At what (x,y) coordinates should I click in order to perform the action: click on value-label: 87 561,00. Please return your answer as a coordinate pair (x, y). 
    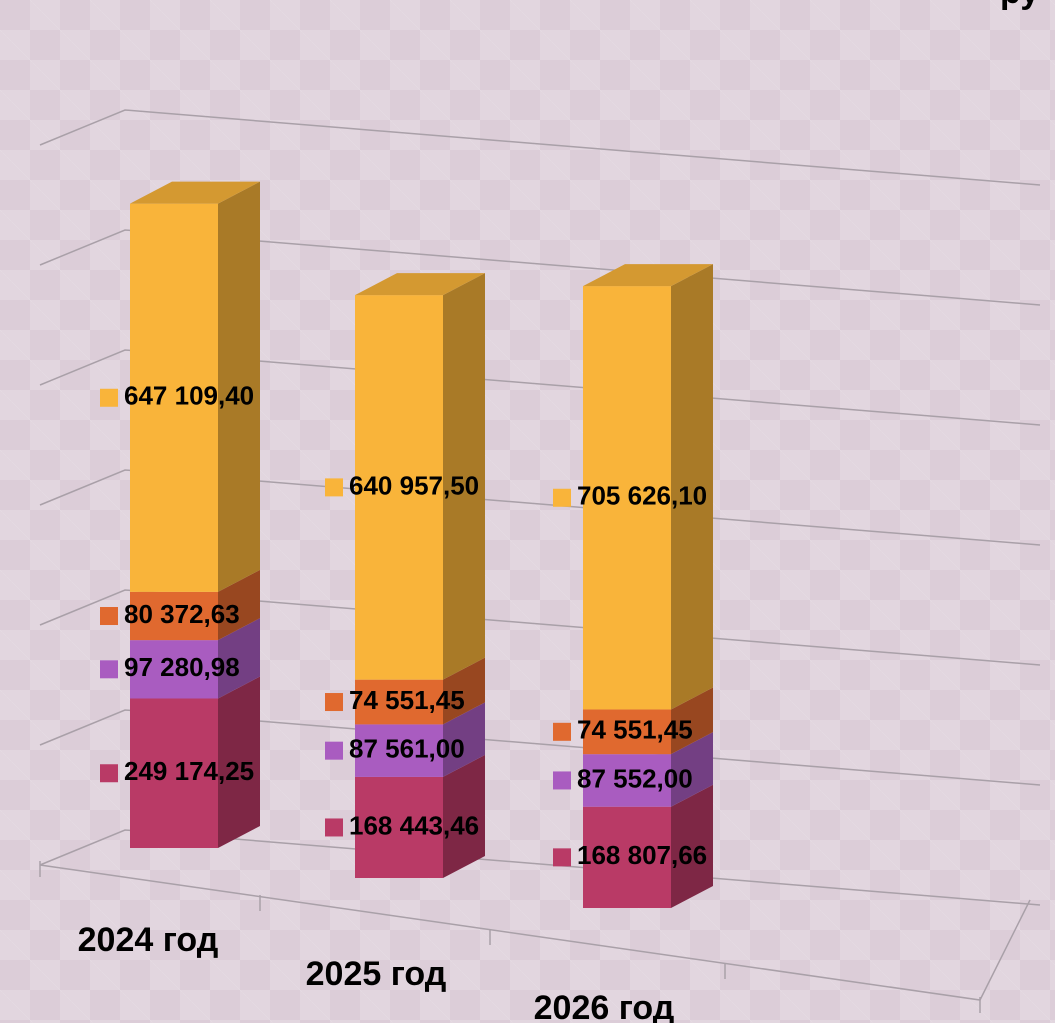
    Looking at the image, I should click on (407, 749).